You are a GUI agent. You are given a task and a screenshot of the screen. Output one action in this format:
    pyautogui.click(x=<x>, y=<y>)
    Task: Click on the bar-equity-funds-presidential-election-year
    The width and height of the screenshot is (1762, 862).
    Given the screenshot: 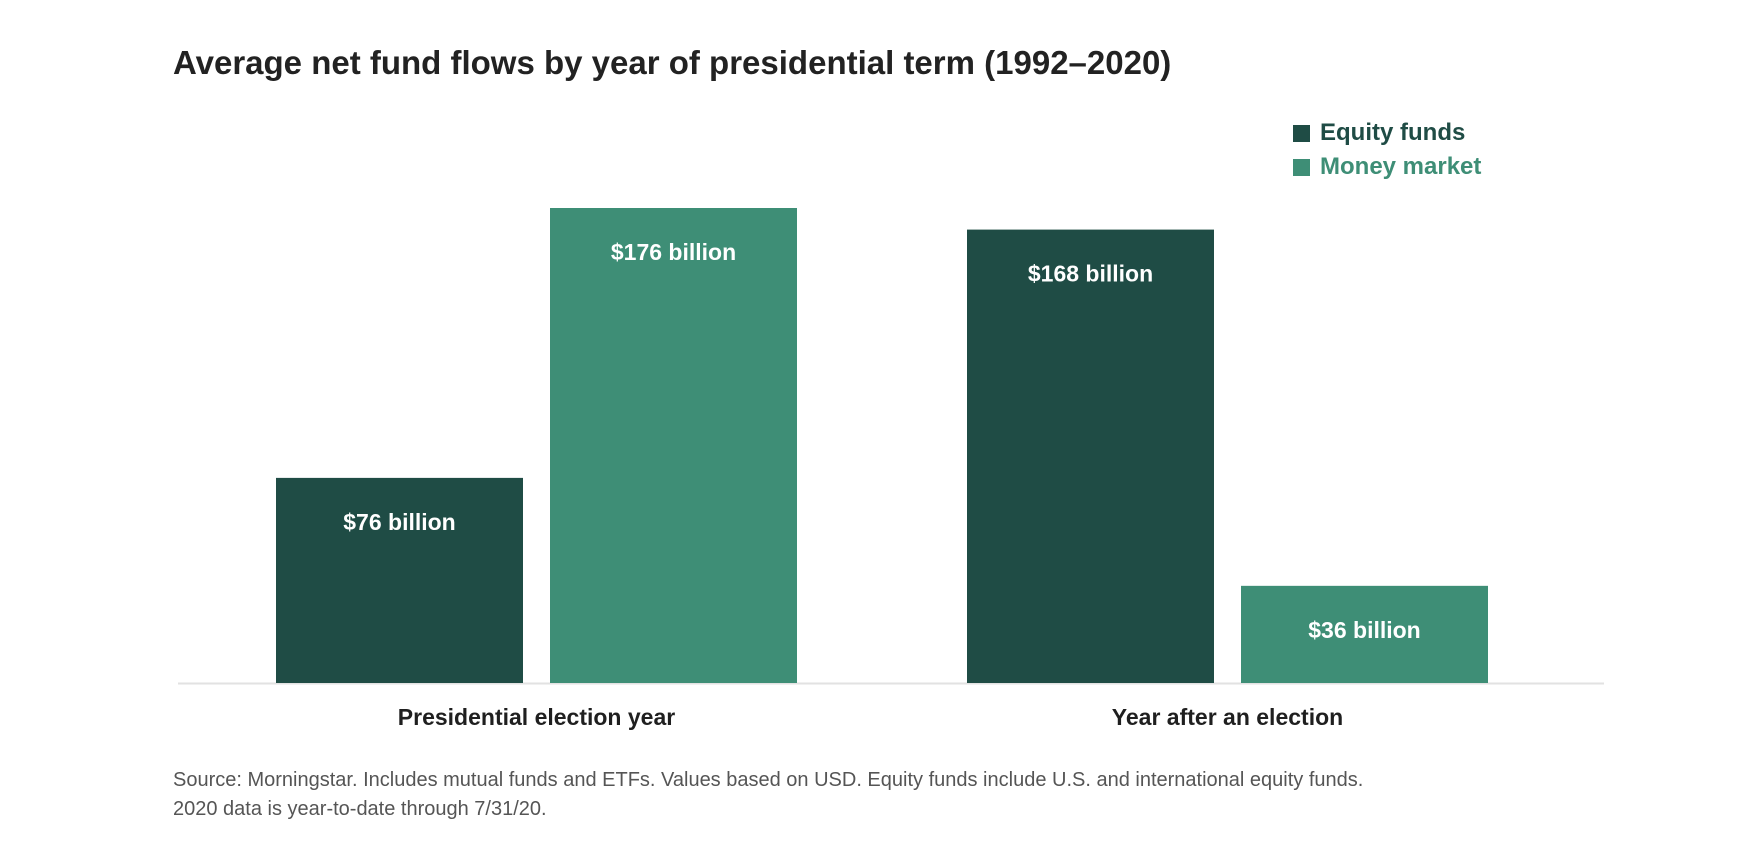 What is the action you would take?
    pyautogui.click(x=399, y=580)
    